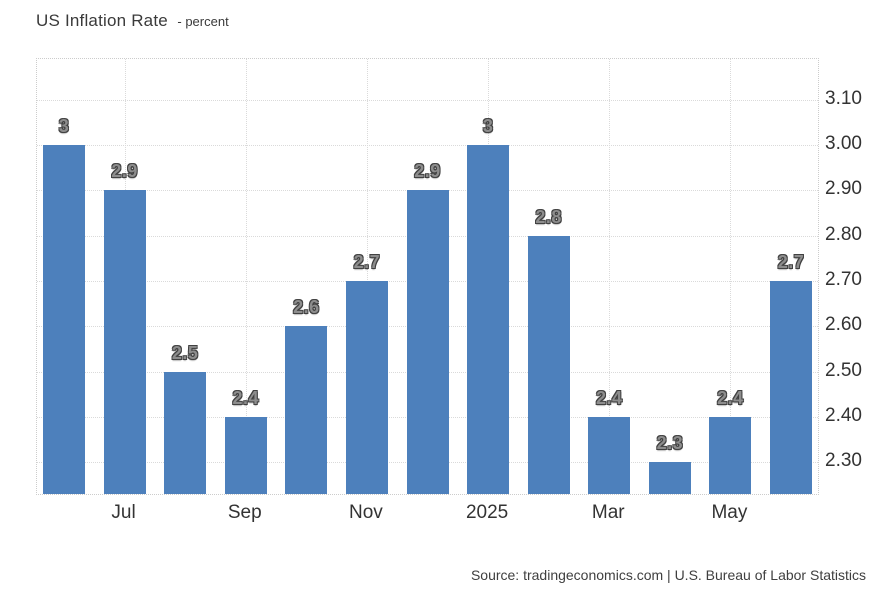  I want to click on y-tick-label: 2.70, so click(843, 280).